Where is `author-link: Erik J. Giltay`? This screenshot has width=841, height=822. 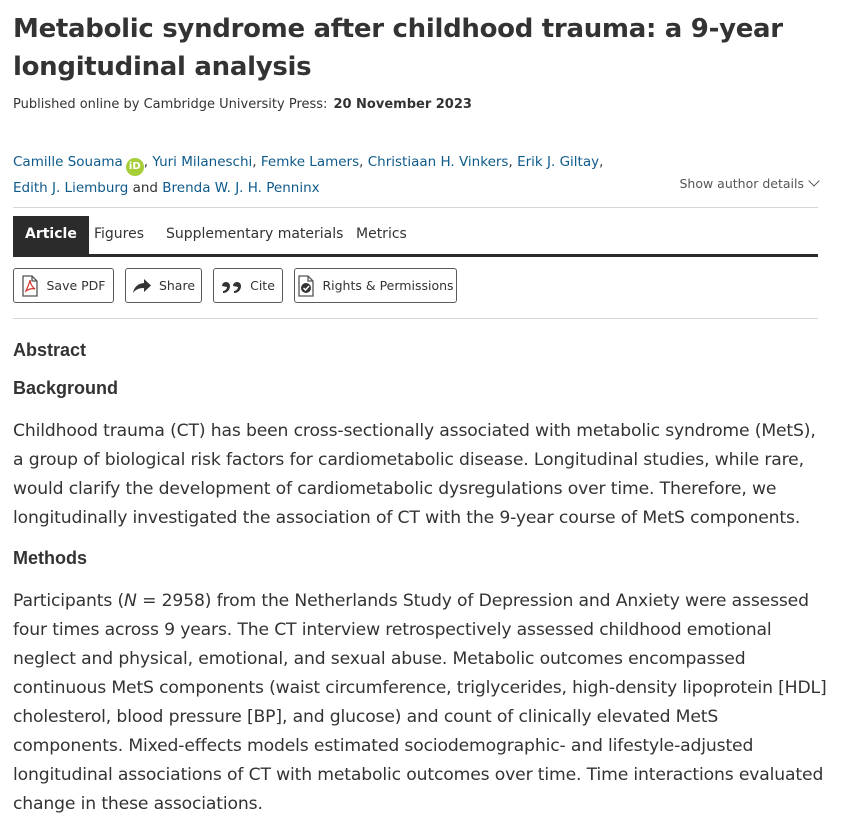 author-link: Erik J. Giltay is located at coordinates (558, 162).